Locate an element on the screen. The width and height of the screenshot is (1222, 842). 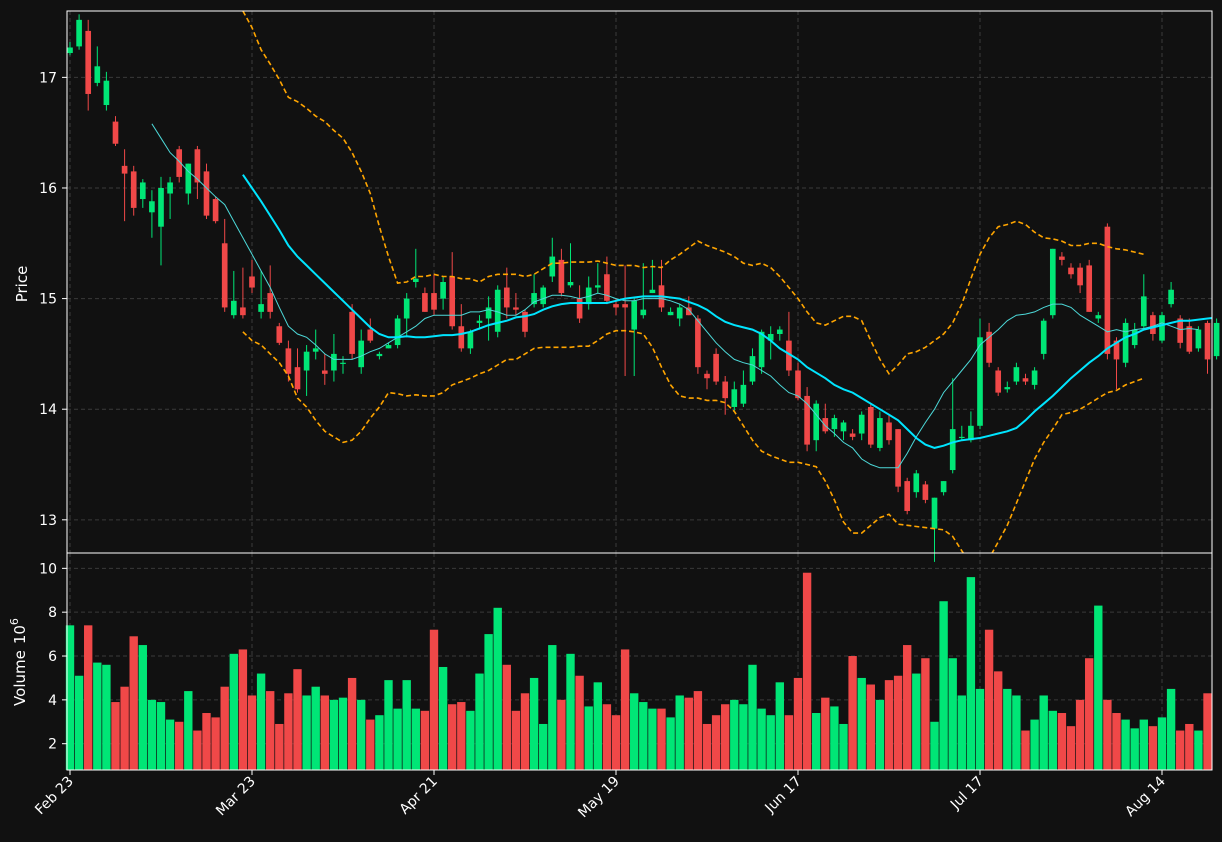
volume-tick-label: 4 is located at coordinates (52, 701).